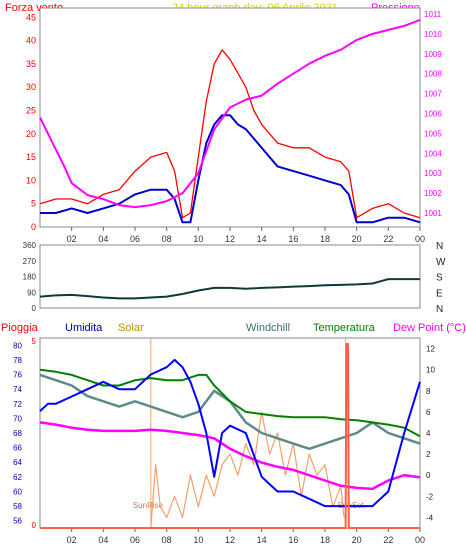 The width and height of the screenshot is (466, 555). I want to click on temperature-x-tick-label: 20, so click(357, 540).